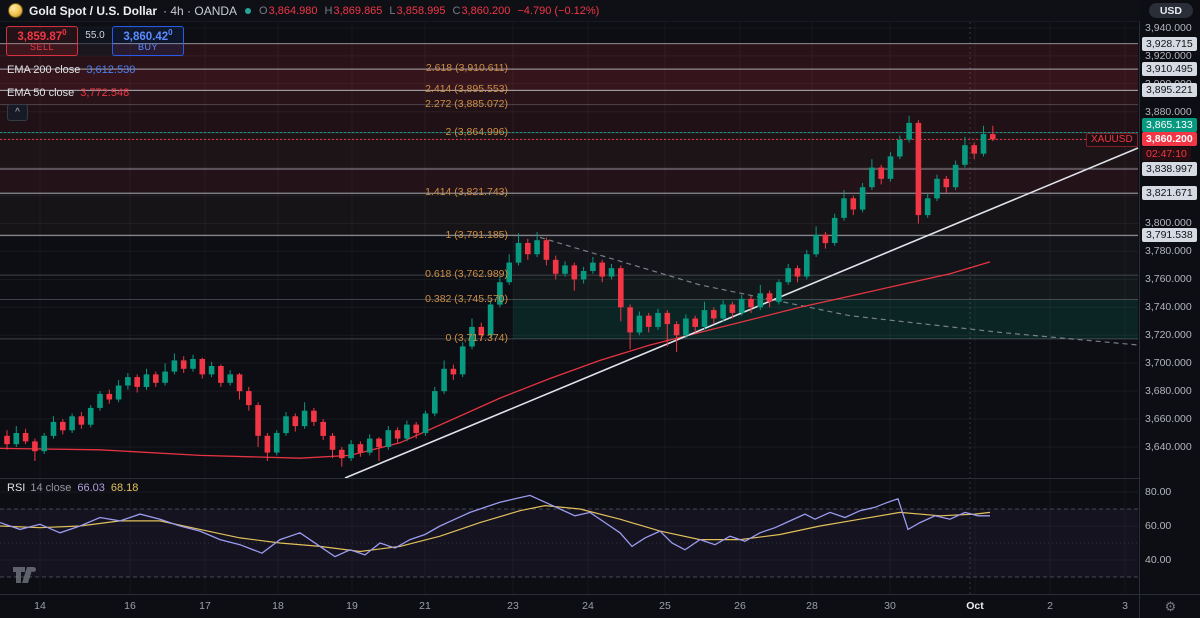 The width and height of the screenshot is (1200, 618). I want to click on fib-level-label: 2.414 (3,895.553), so click(466, 88).